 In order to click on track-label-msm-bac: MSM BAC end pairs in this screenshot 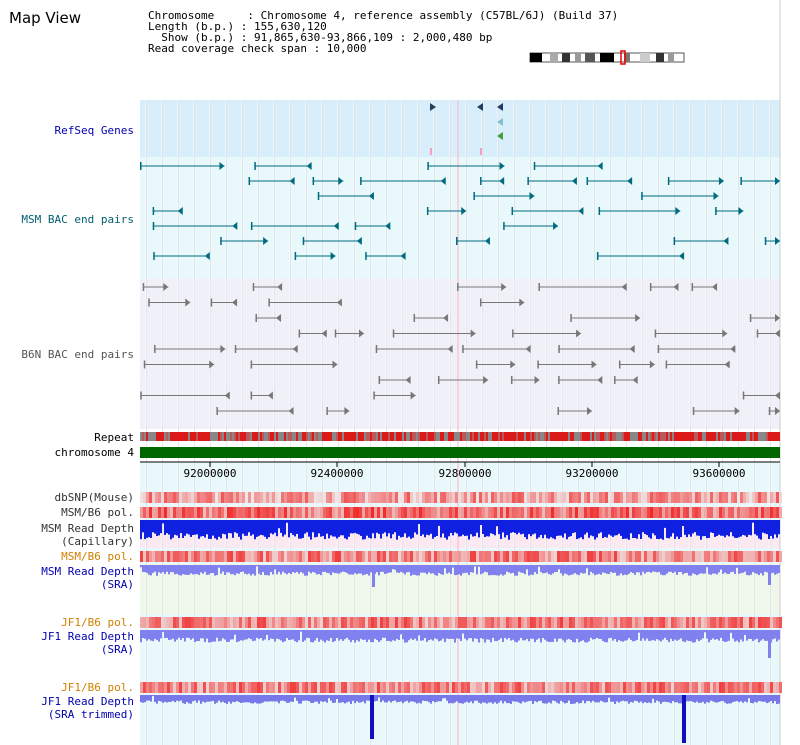, I will do `click(77, 219)`.